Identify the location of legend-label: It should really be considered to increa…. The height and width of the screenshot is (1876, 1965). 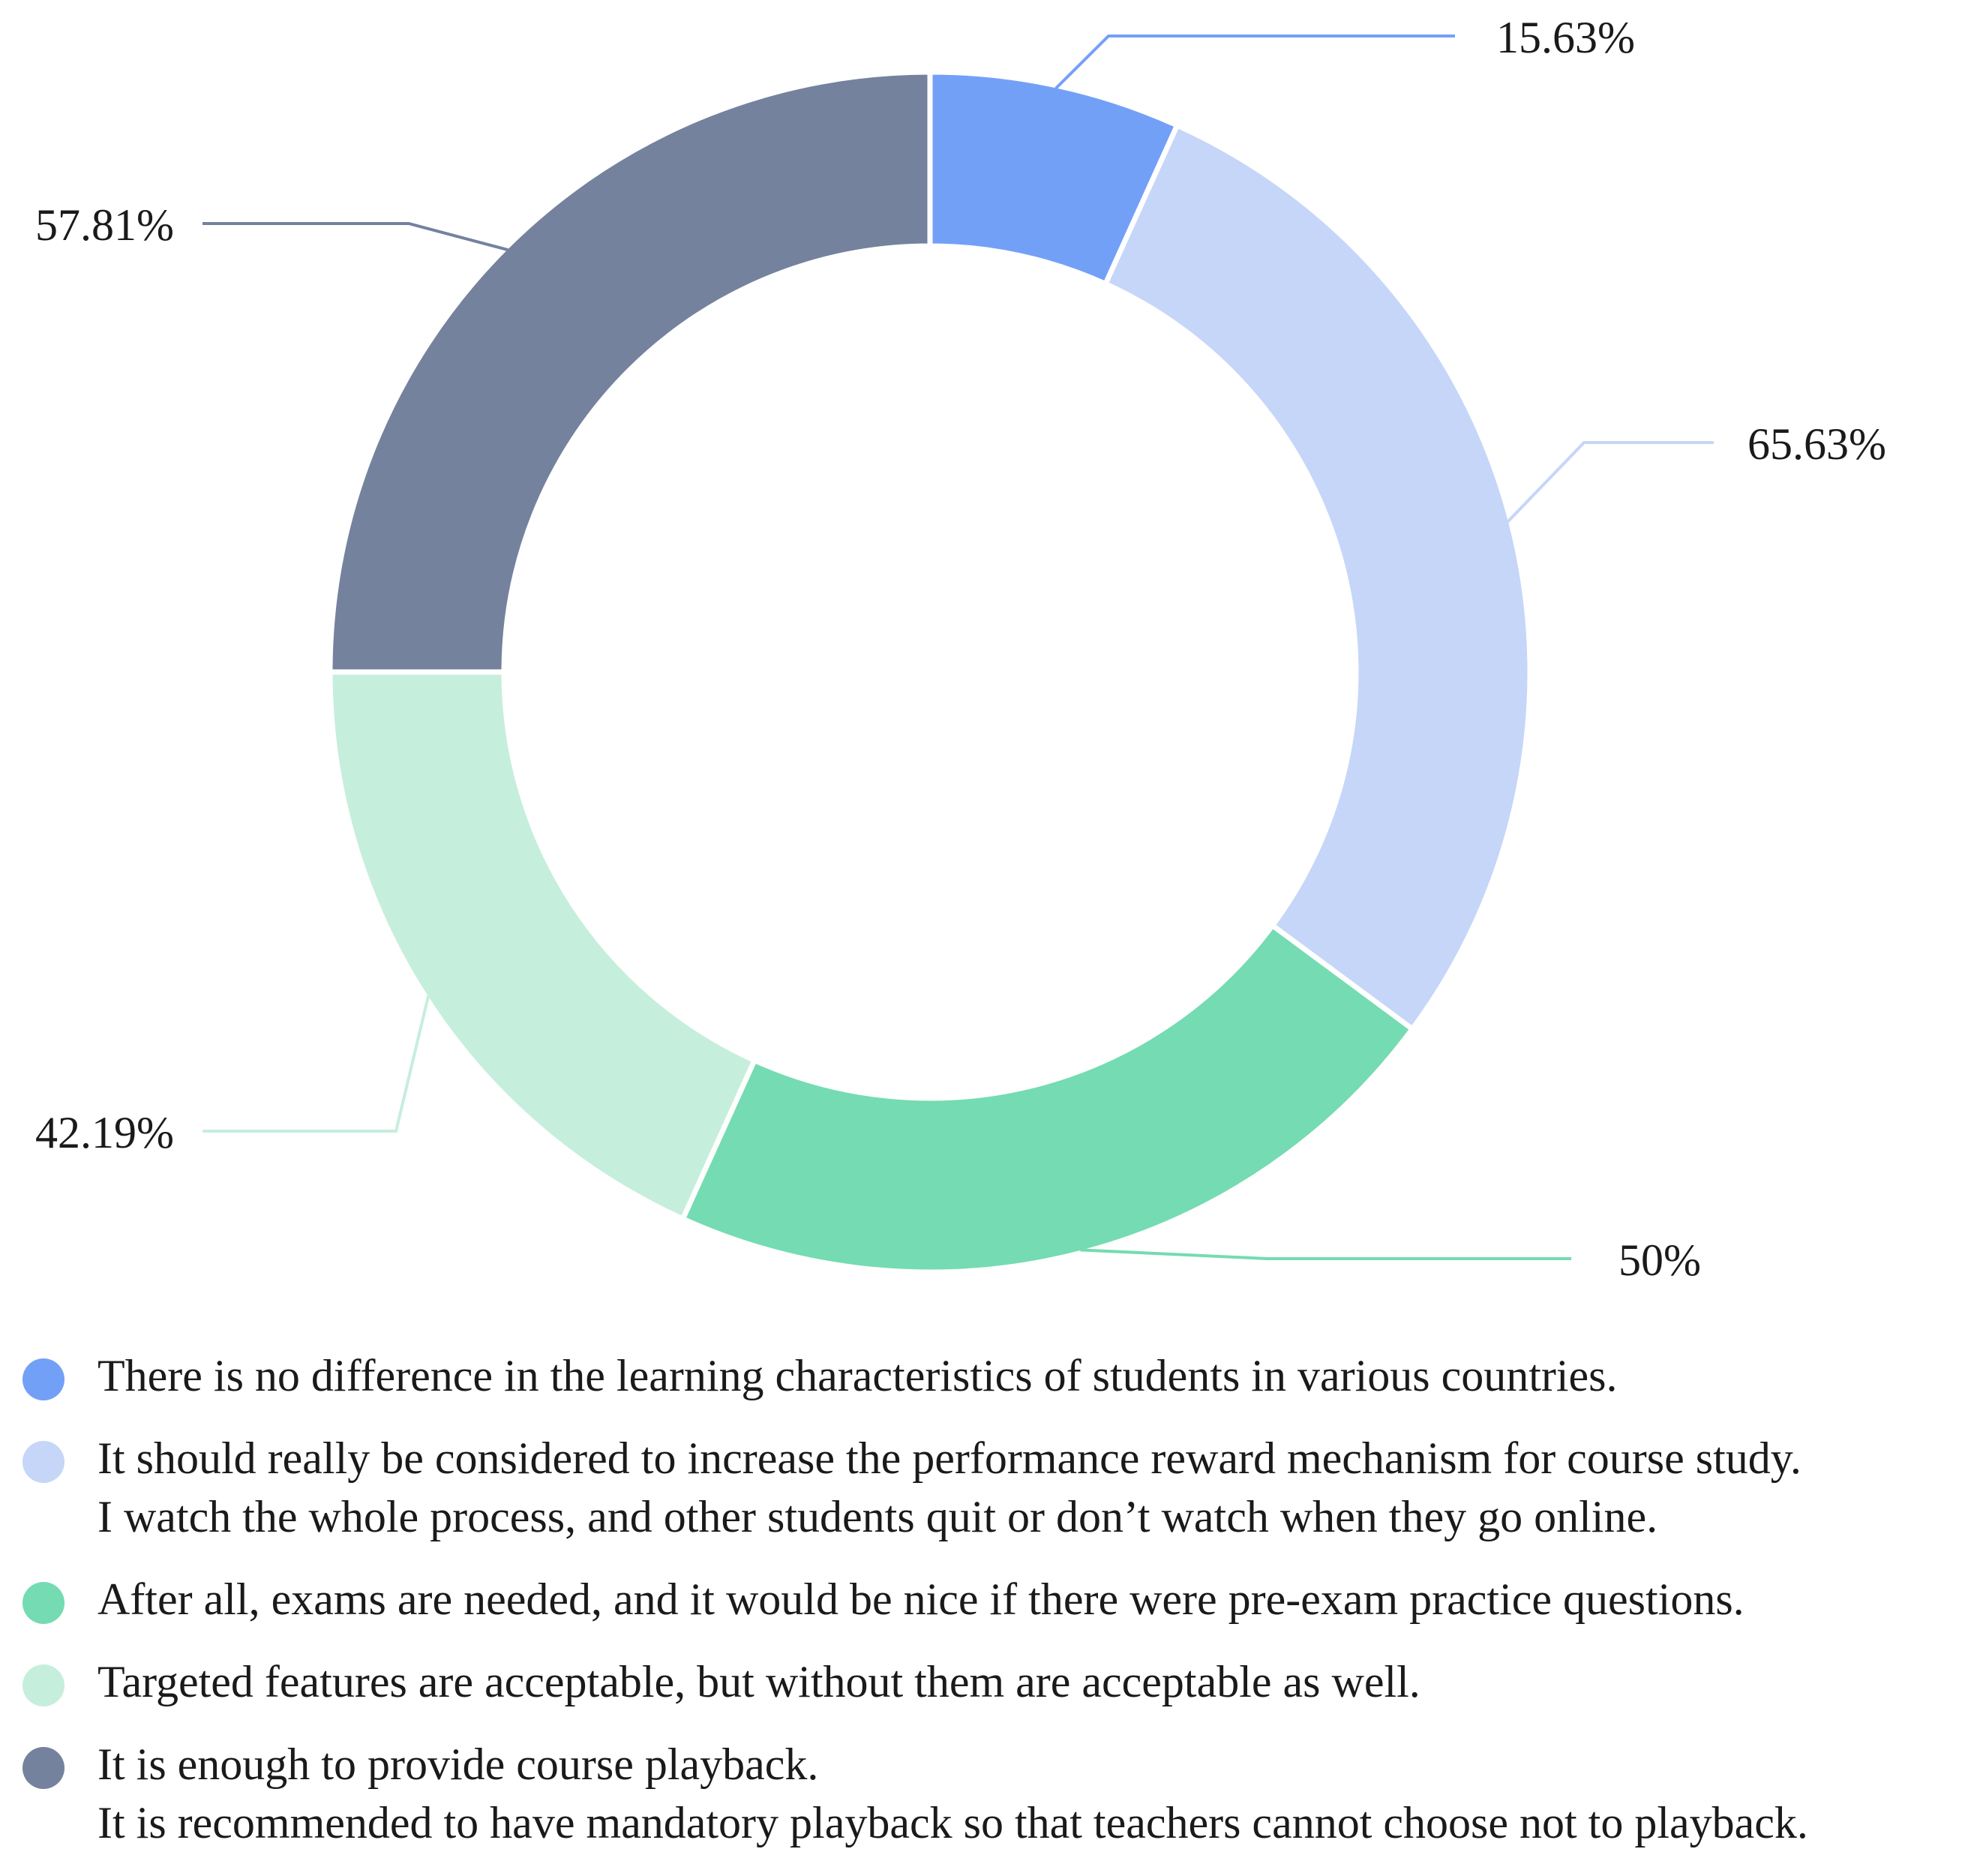
(950, 1487).